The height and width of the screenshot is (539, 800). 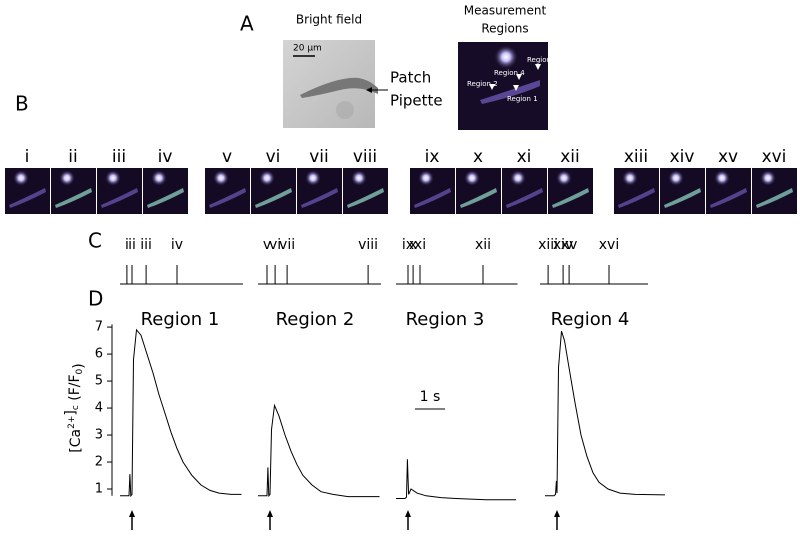 I want to click on event-label: iv, so click(x=177, y=245).